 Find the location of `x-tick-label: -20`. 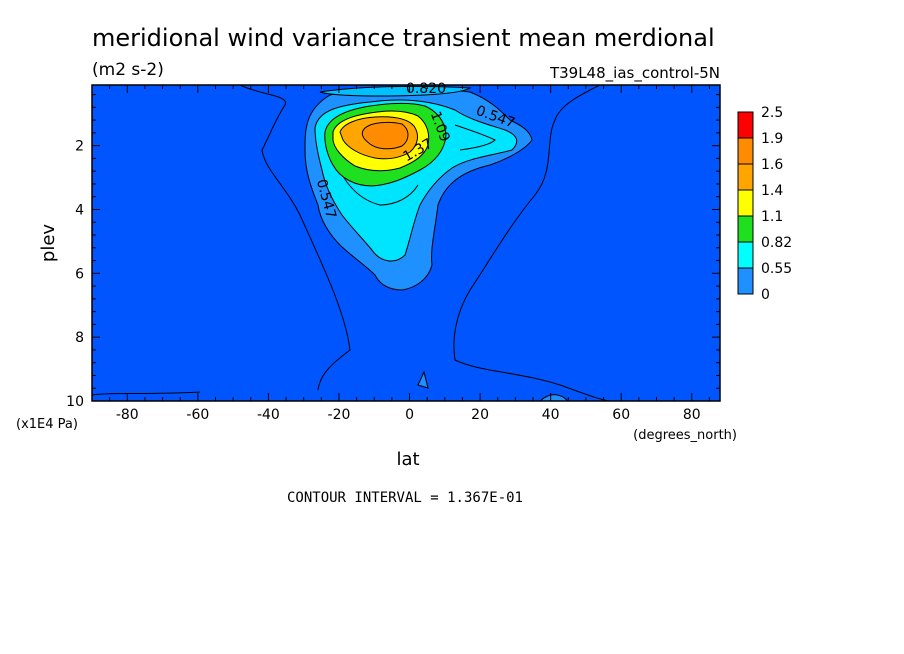

x-tick-label: -20 is located at coordinates (339, 415).